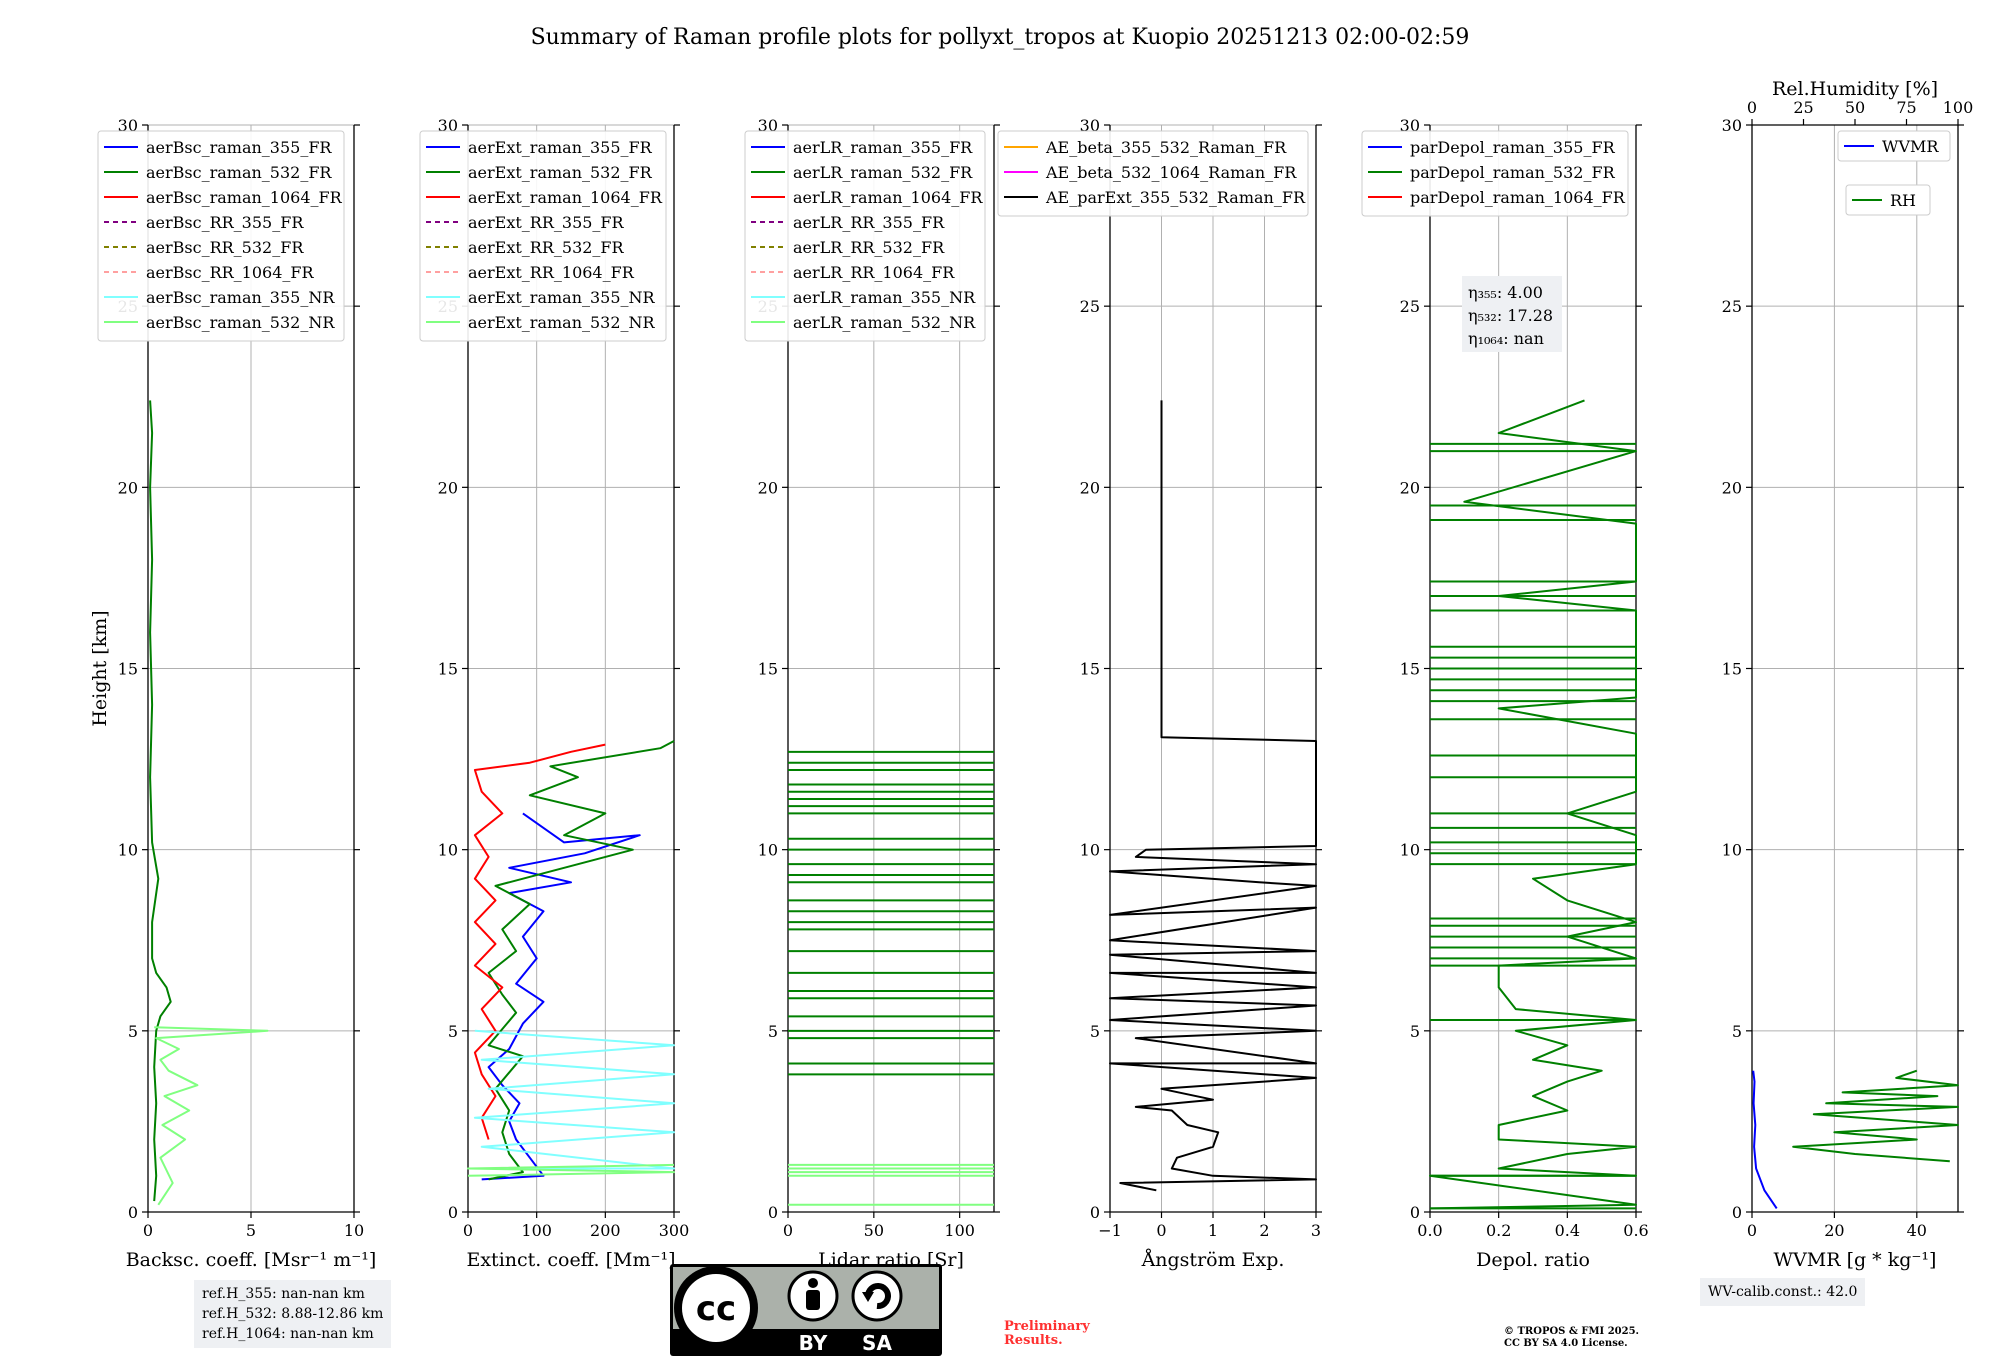  I want to click on copyright-line-2: CC BY SA 4.0 License., so click(1566, 1343).